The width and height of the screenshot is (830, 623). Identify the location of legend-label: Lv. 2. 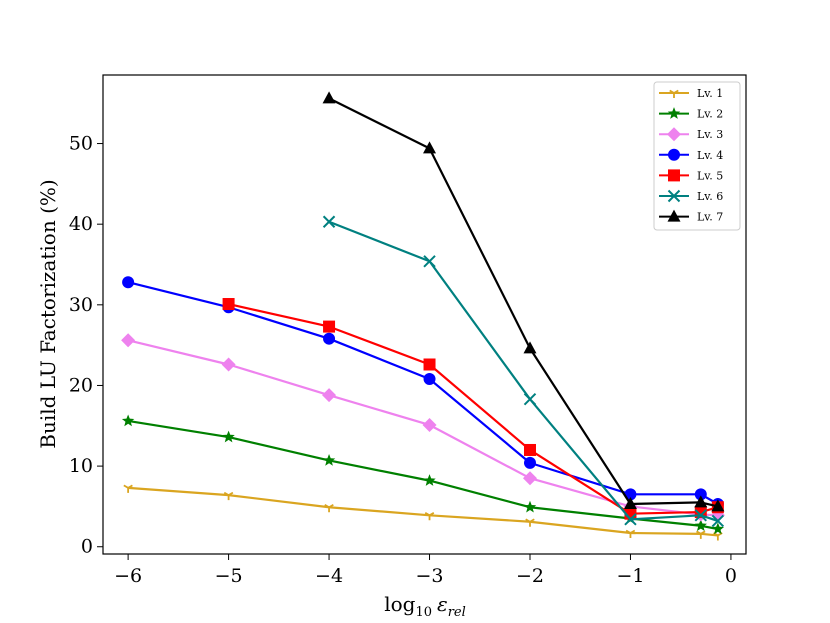
(710, 114).